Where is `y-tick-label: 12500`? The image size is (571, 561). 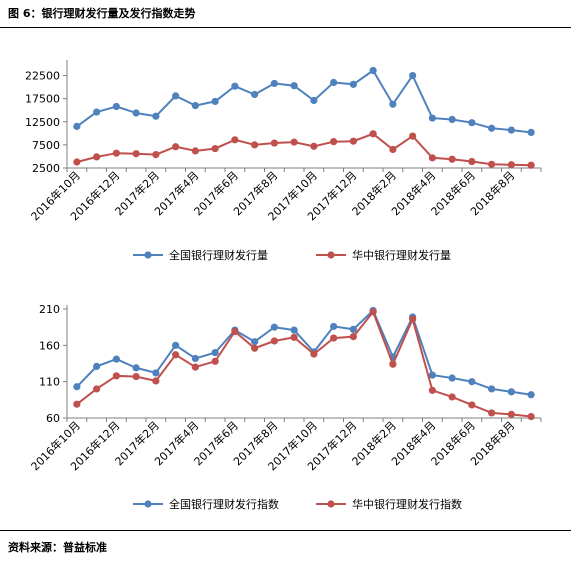
y-tick-label: 12500 is located at coordinates (42, 122).